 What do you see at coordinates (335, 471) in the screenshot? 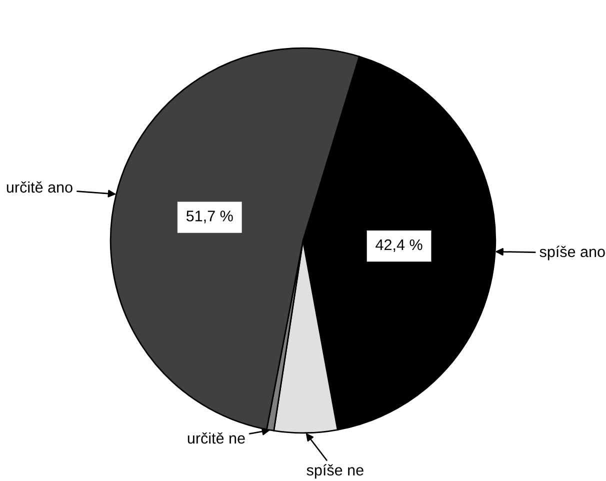
I see `slice-label: spíše ne` at bounding box center [335, 471].